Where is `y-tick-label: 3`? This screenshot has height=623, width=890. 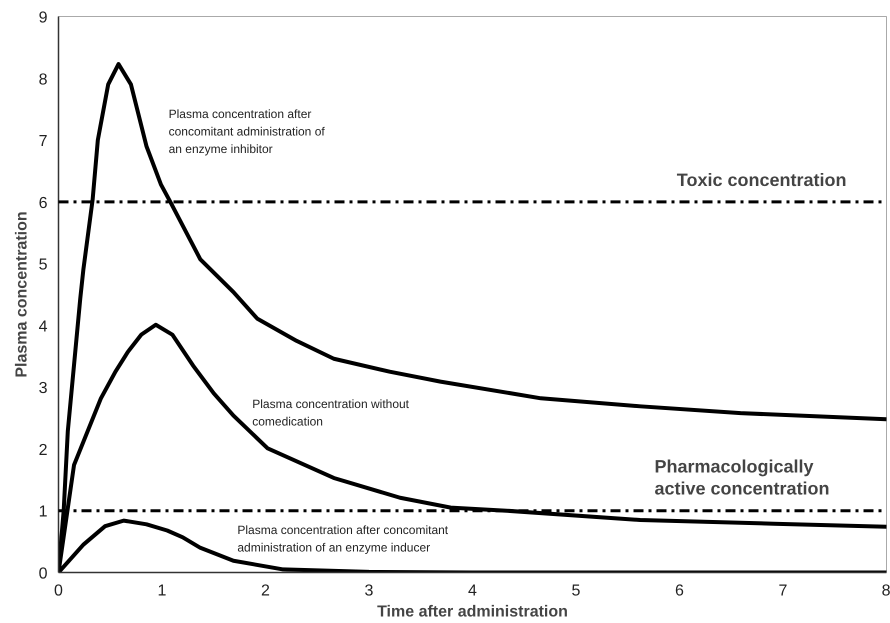 y-tick-label: 3 is located at coordinates (43, 389).